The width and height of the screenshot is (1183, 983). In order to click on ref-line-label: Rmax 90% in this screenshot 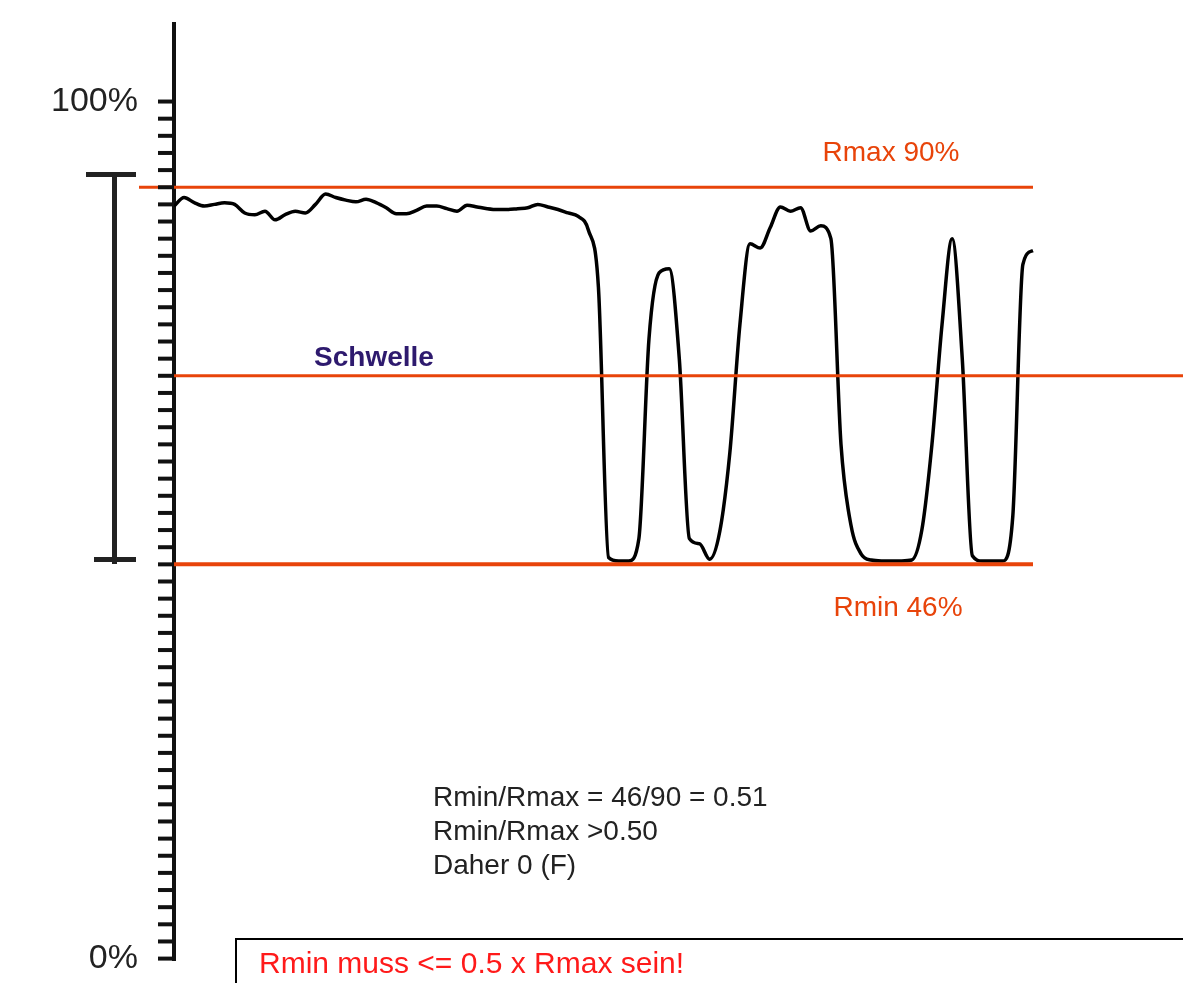, I will do `click(891, 151)`.